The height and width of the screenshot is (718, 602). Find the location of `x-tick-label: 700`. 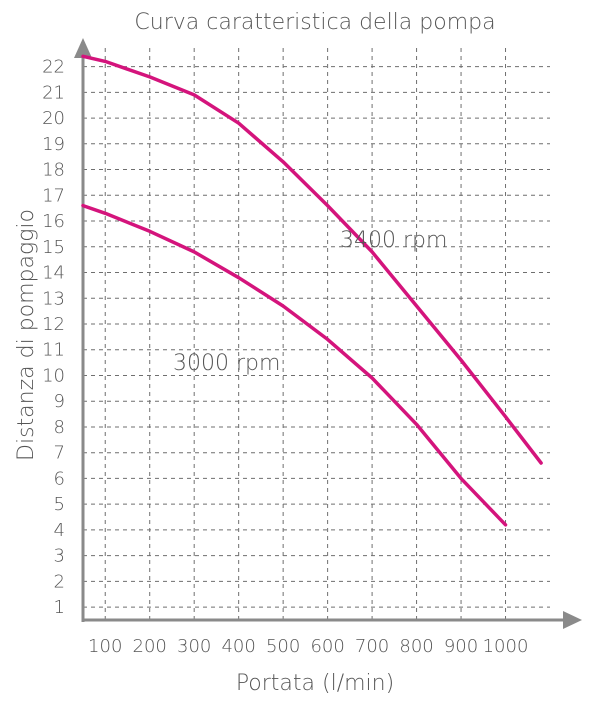

x-tick-label: 700 is located at coordinates (372, 646).